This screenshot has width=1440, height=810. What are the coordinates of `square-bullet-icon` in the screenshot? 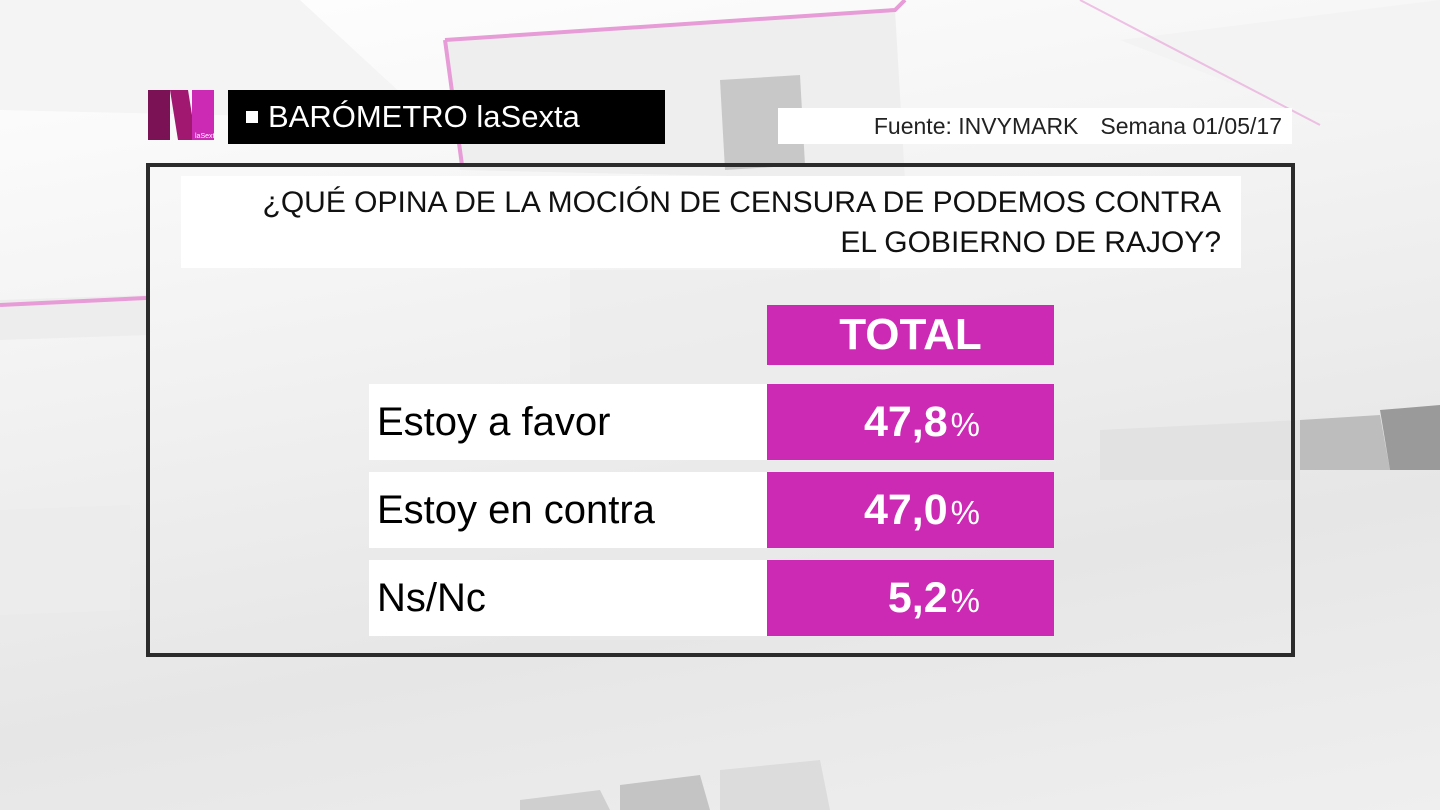 It's located at (252, 117).